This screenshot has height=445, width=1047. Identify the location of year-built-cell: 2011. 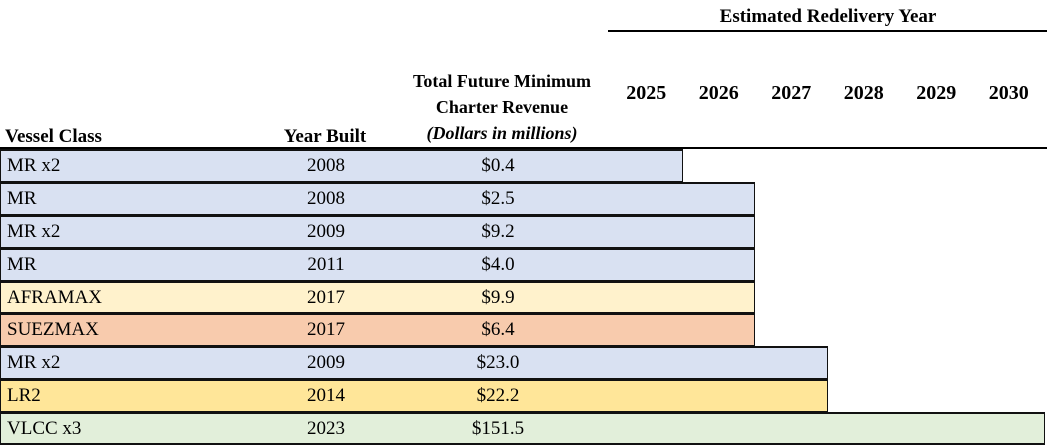
(326, 264).